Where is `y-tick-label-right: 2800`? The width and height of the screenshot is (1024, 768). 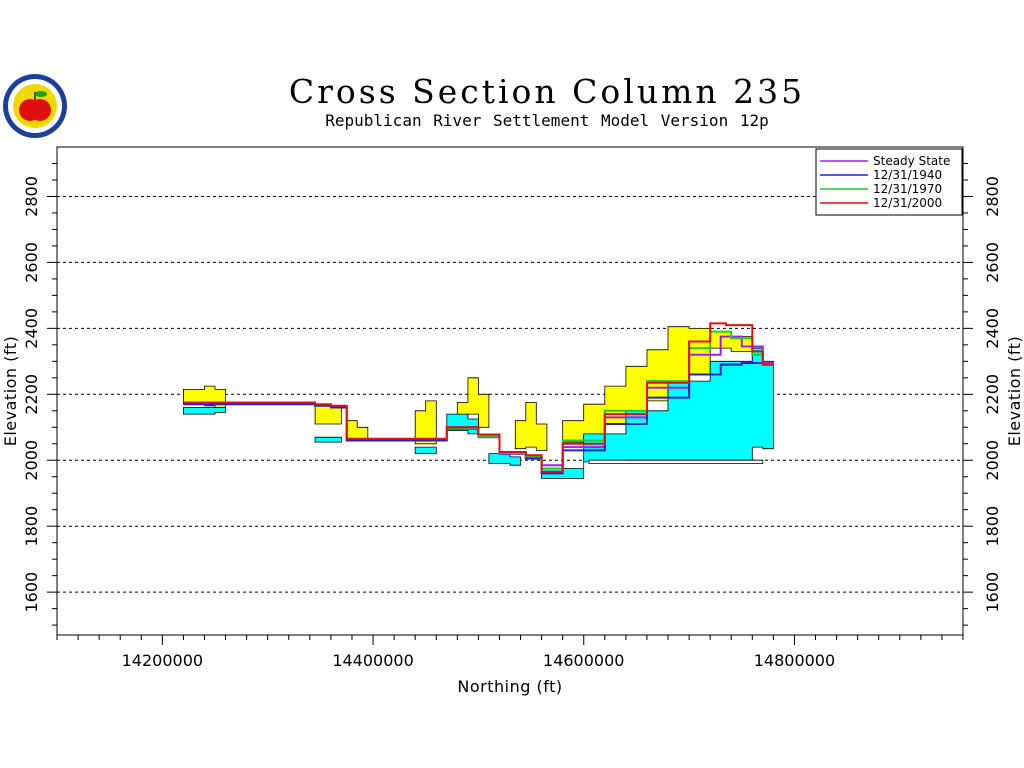
y-tick-label-right: 2800 is located at coordinates (992, 196).